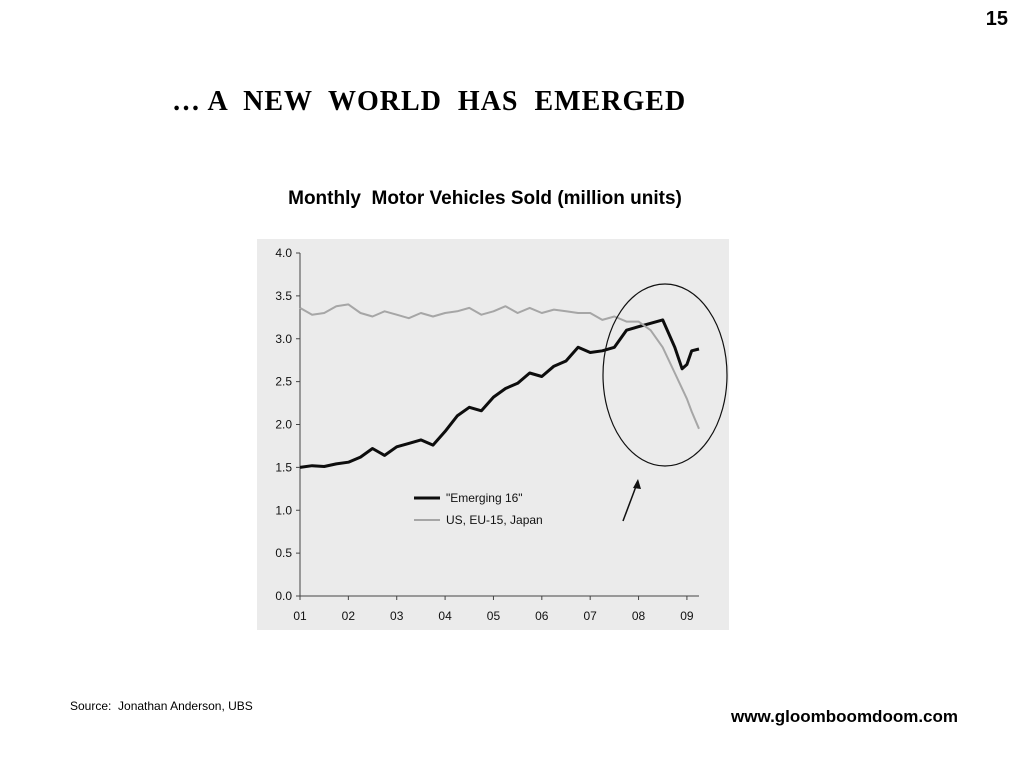 The width and height of the screenshot is (1024, 768). What do you see at coordinates (397, 616) in the screenshot?
I see `x-tick-label: 03` at bounding box center [397, 616].